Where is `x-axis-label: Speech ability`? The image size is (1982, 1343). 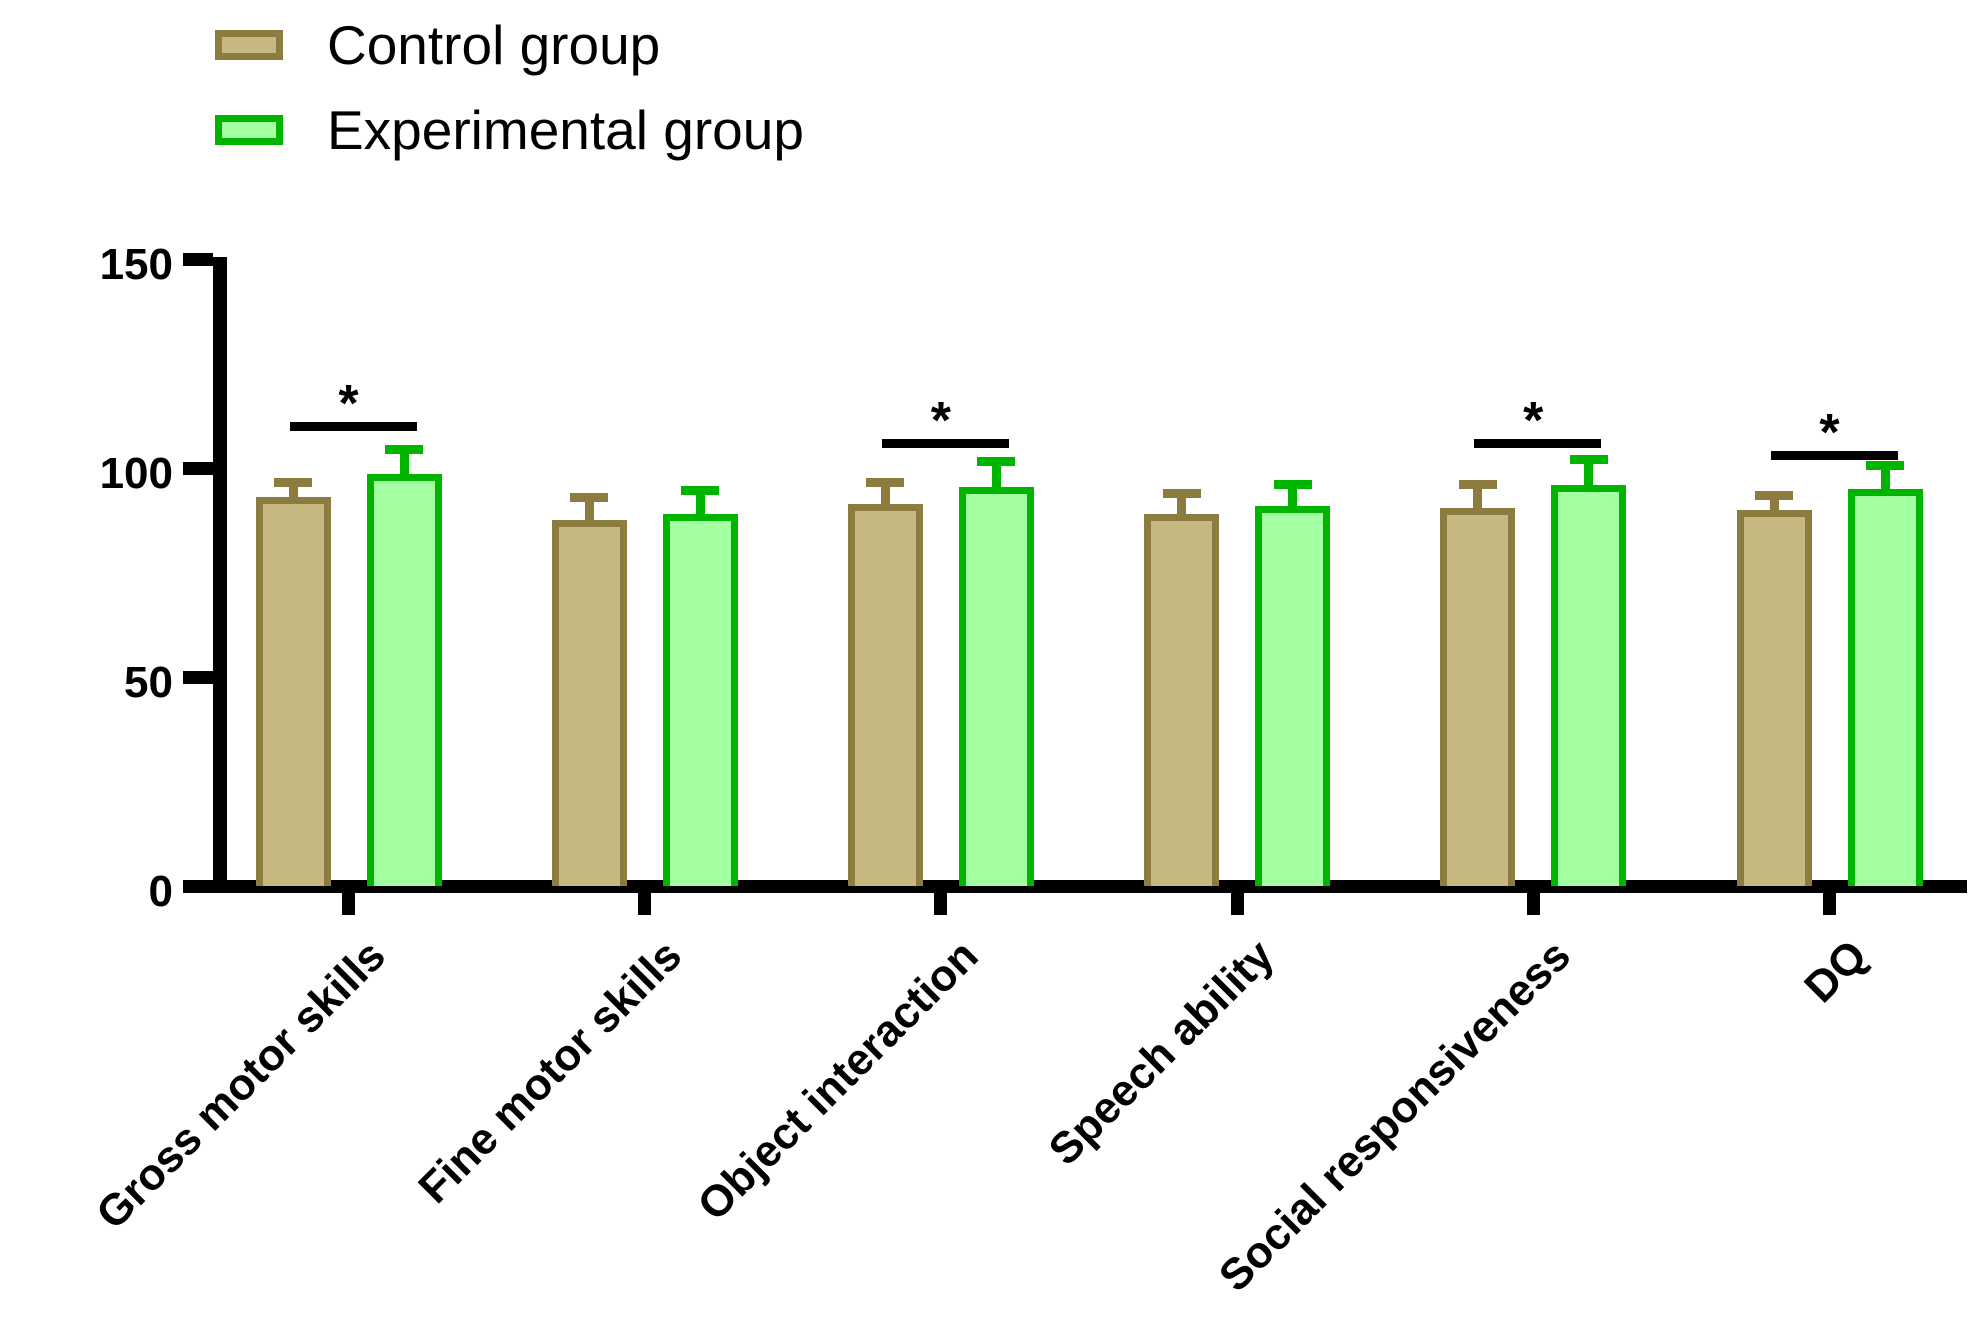 x-axis-label: Speech ability is located at coordinates (1161, 1052).